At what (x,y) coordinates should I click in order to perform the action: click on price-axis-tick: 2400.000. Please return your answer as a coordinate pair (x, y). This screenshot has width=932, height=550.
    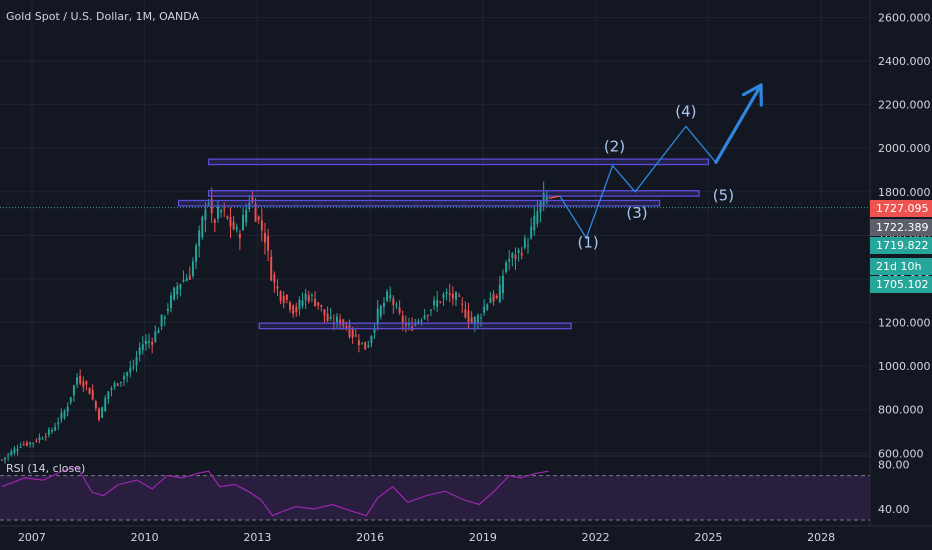
    Looking at the image, I should click on (904, 61).